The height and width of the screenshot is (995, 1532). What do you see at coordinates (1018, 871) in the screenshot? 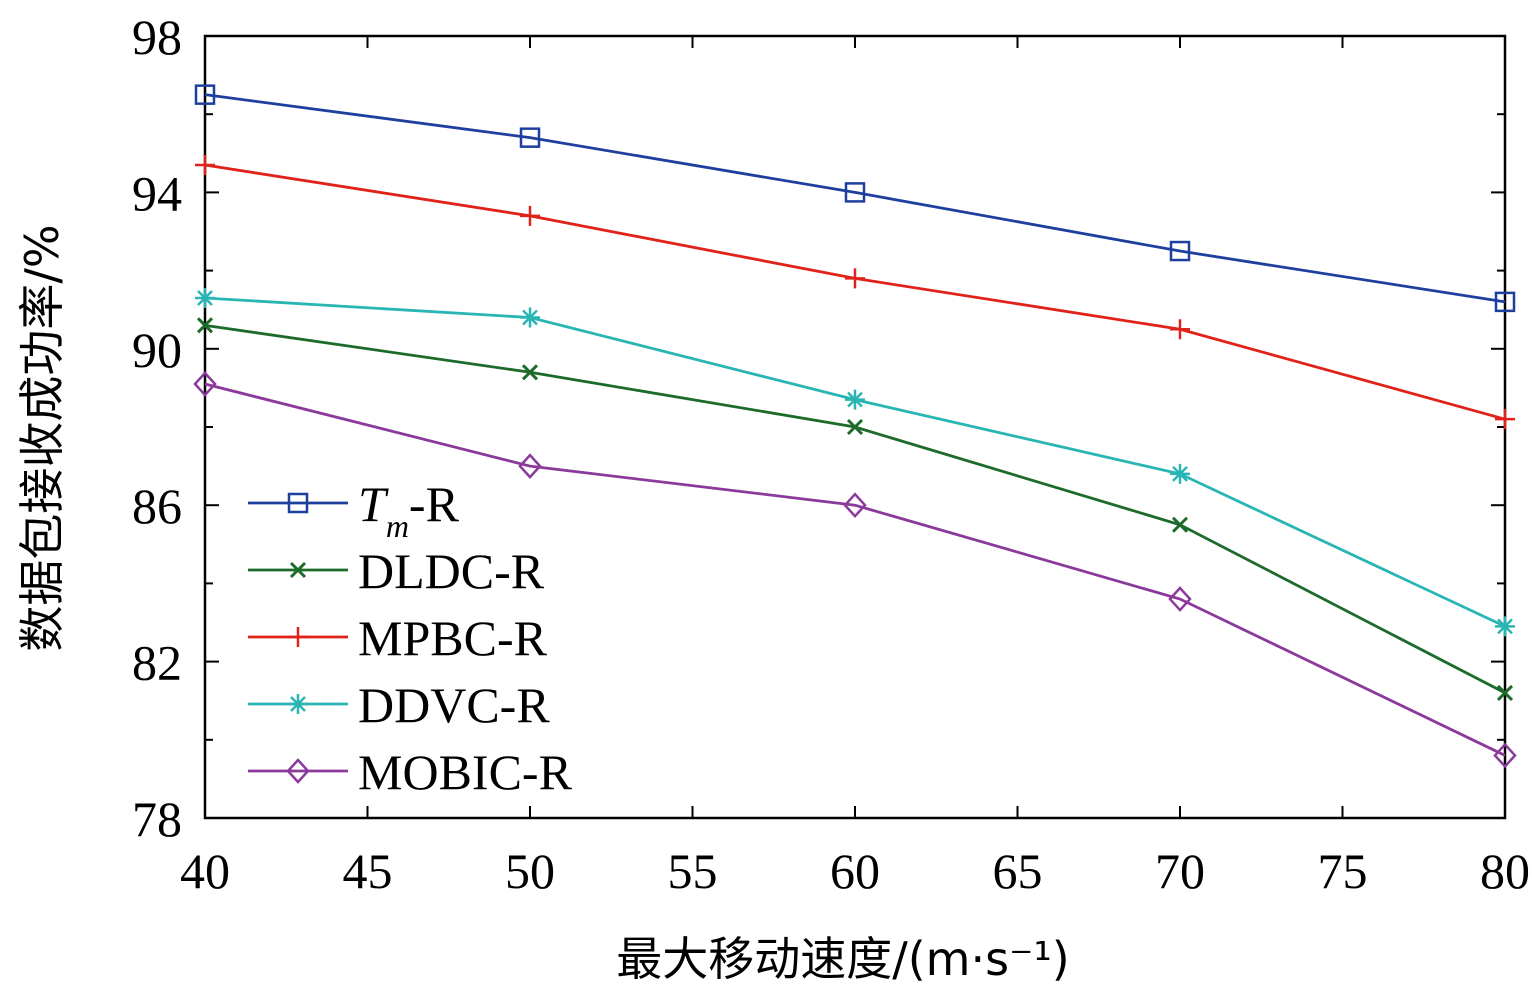
I see `x-tick-label: 65` at bounding box center [1018, 871].